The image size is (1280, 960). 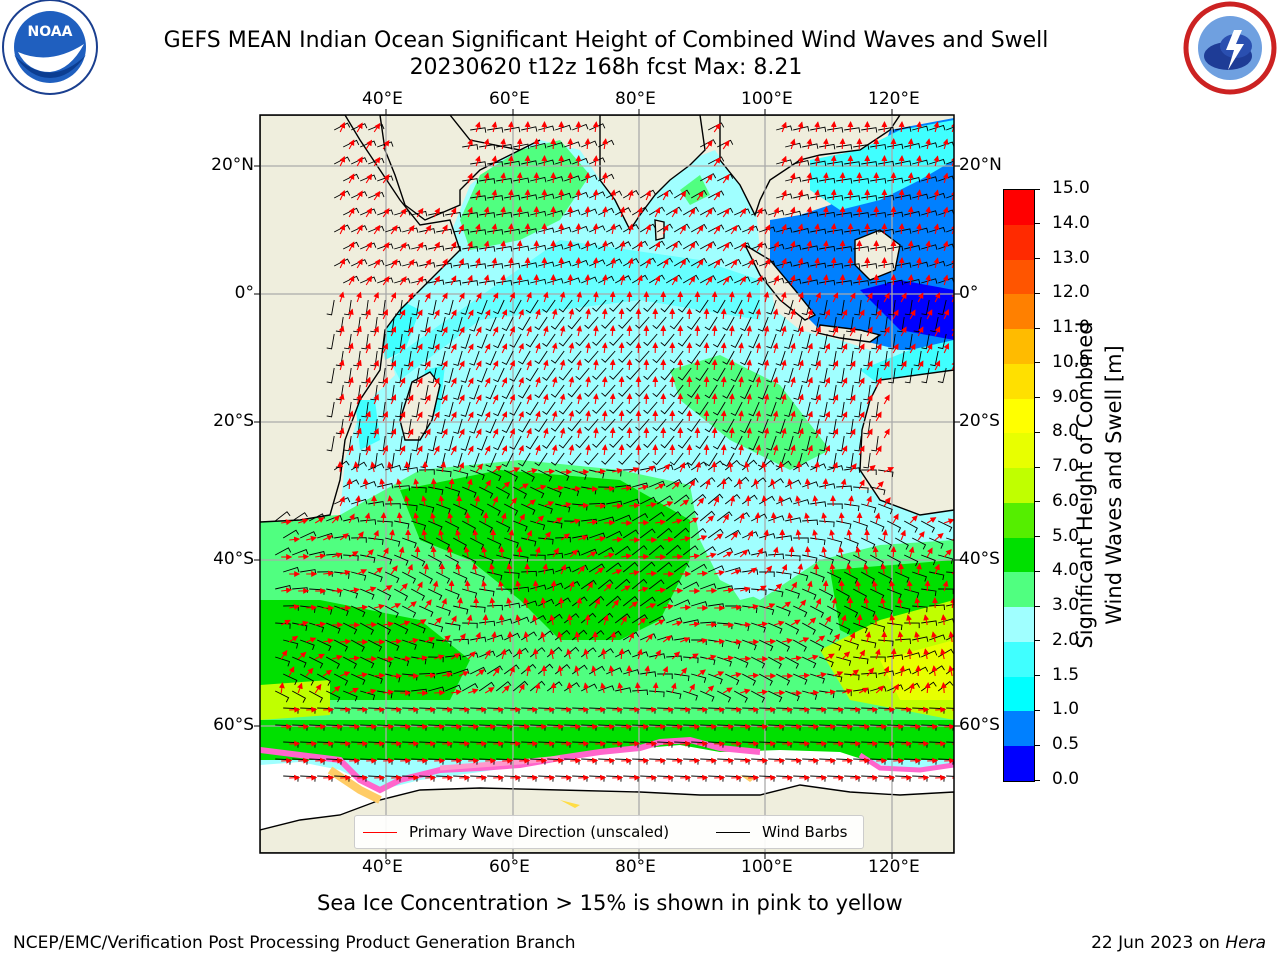 What do you see at coordinates (382, 867) in the screenshot?
I see `lon-label-bottom: 40°E` at bounding box center [382, 867].